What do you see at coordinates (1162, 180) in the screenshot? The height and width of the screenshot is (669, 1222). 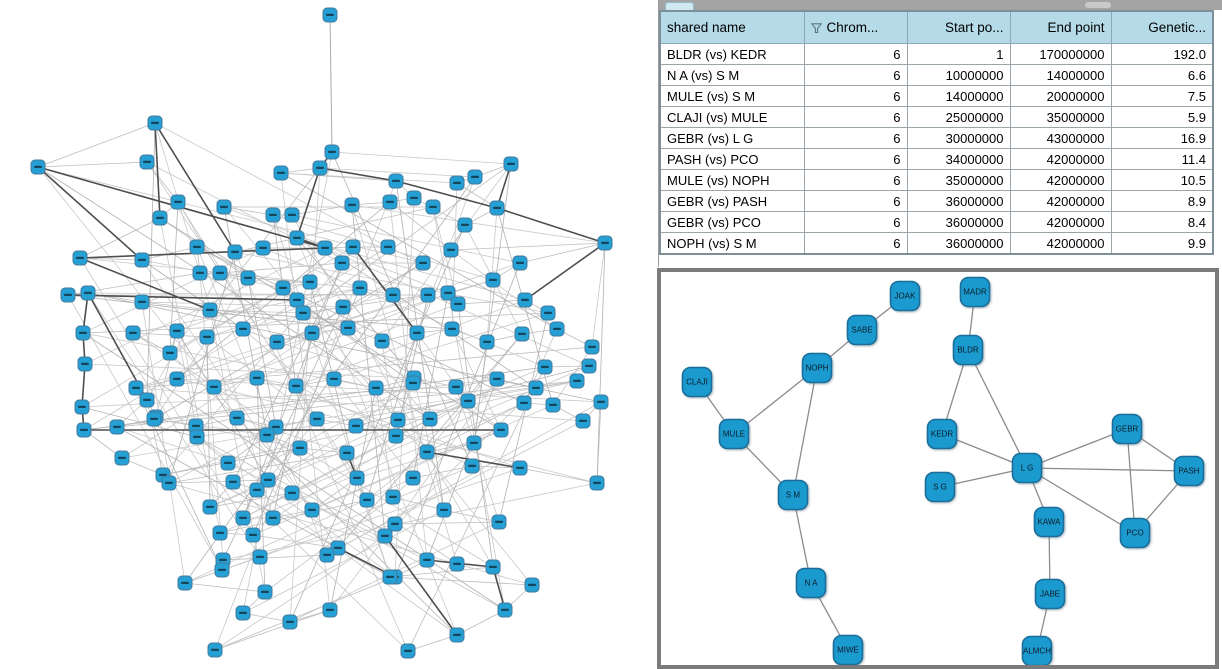 I see `cell-value: 10.5` at bounding box center [1162, 180].